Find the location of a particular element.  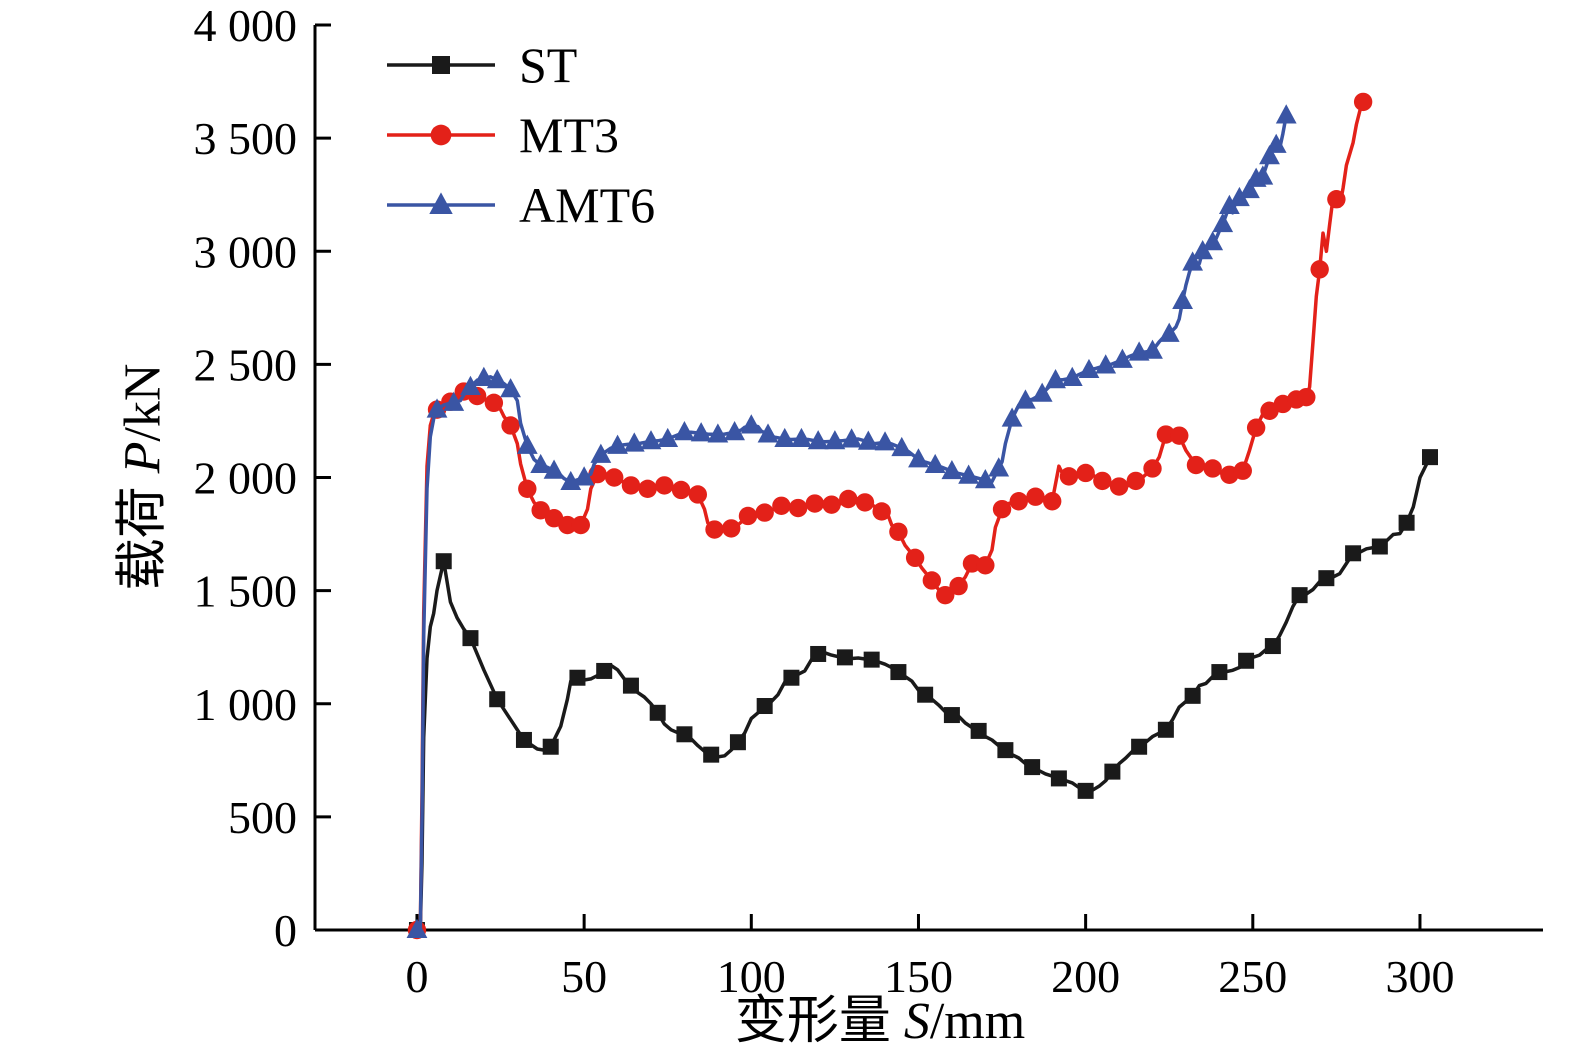

y-axis-title-text: 载荷 is located at coordinates (143, 532).